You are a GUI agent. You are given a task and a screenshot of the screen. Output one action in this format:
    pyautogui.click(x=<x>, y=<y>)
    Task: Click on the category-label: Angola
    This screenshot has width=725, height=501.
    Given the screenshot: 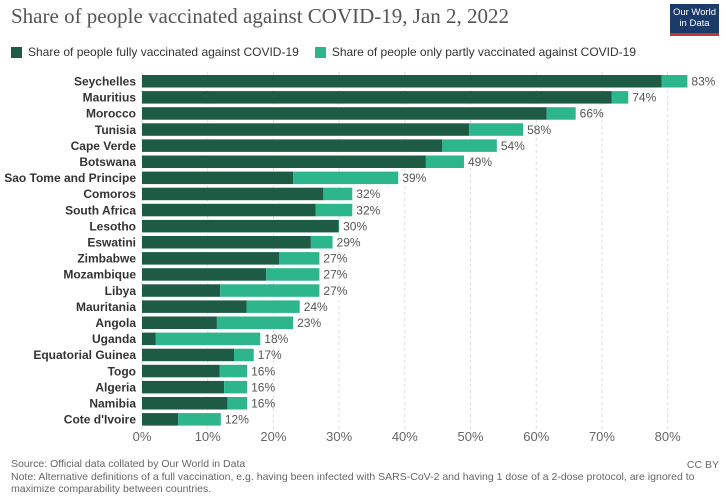 What is the action you would take?
    pyautogui.click(x=115, y=323)
    